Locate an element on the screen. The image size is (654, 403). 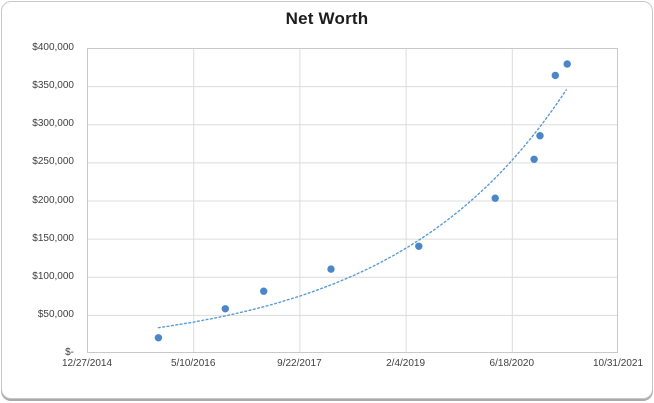
x-tick-label: 10/31/2021 is located at coordinates (618, 363).